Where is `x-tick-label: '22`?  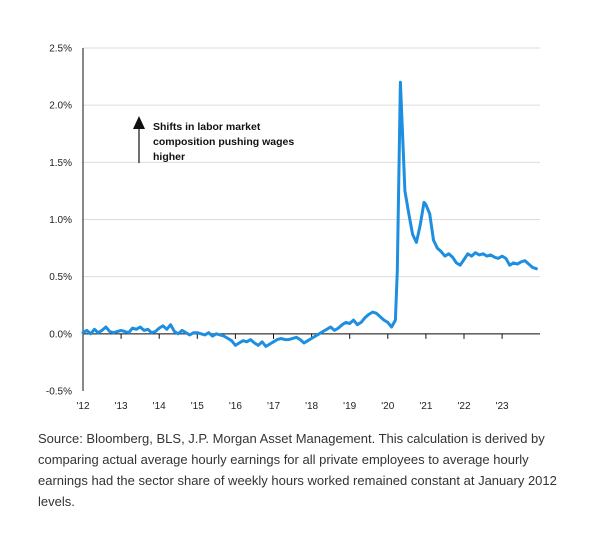
x-tick-label: '22 is located at coordinates (463, 406).